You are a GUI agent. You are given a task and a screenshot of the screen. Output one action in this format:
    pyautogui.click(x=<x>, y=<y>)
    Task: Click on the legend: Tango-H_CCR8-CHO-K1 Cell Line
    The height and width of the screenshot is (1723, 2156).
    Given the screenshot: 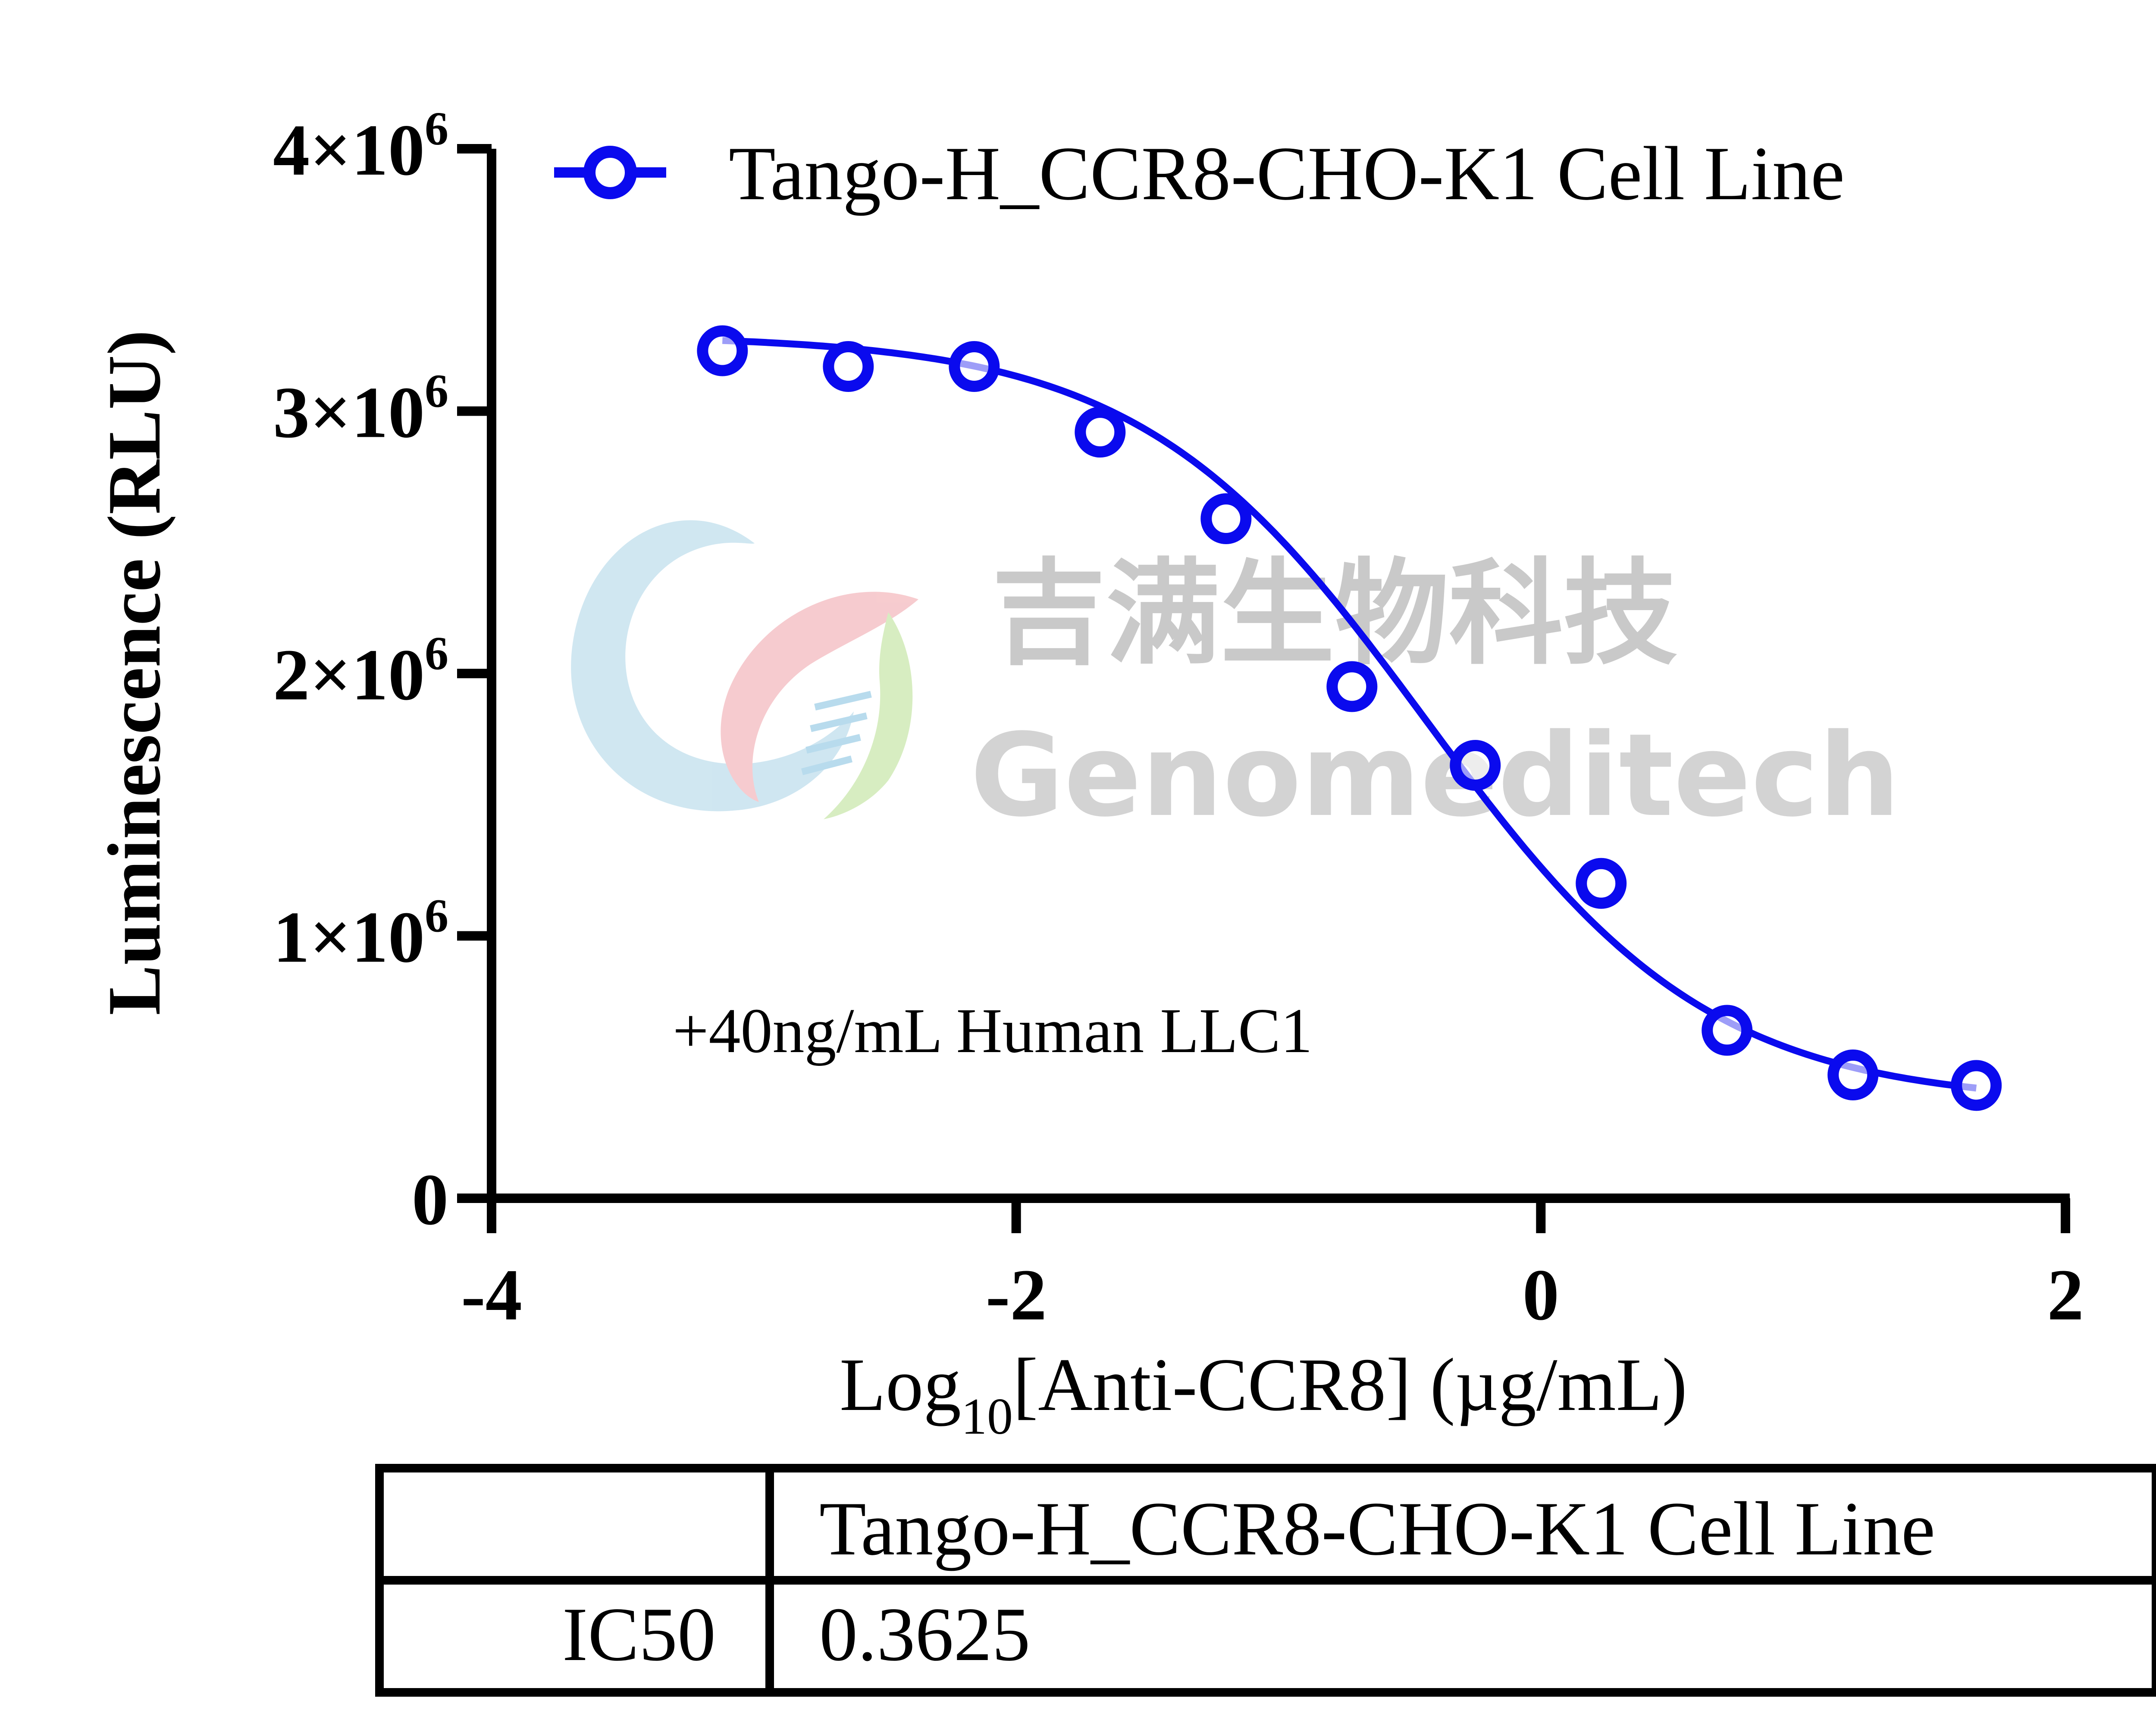 What is the action you would take?
    pyautogui.click(x=1199, y=174)
    